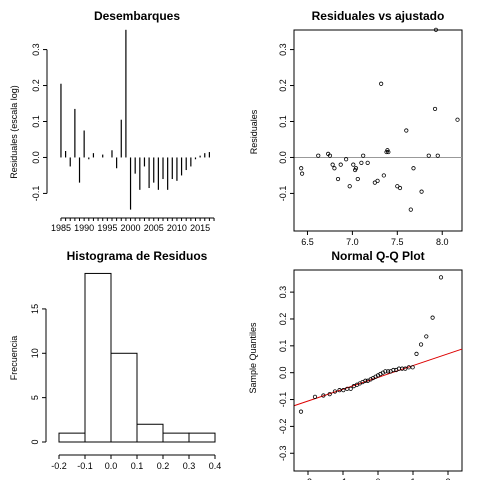 Image resolution: width=480 pixels, height=485 pixels. What do you see at coordinates (137, 256) in the screenshot?
I see `panel-title: Histograma de Residuos` at bounding box center [137, 256].